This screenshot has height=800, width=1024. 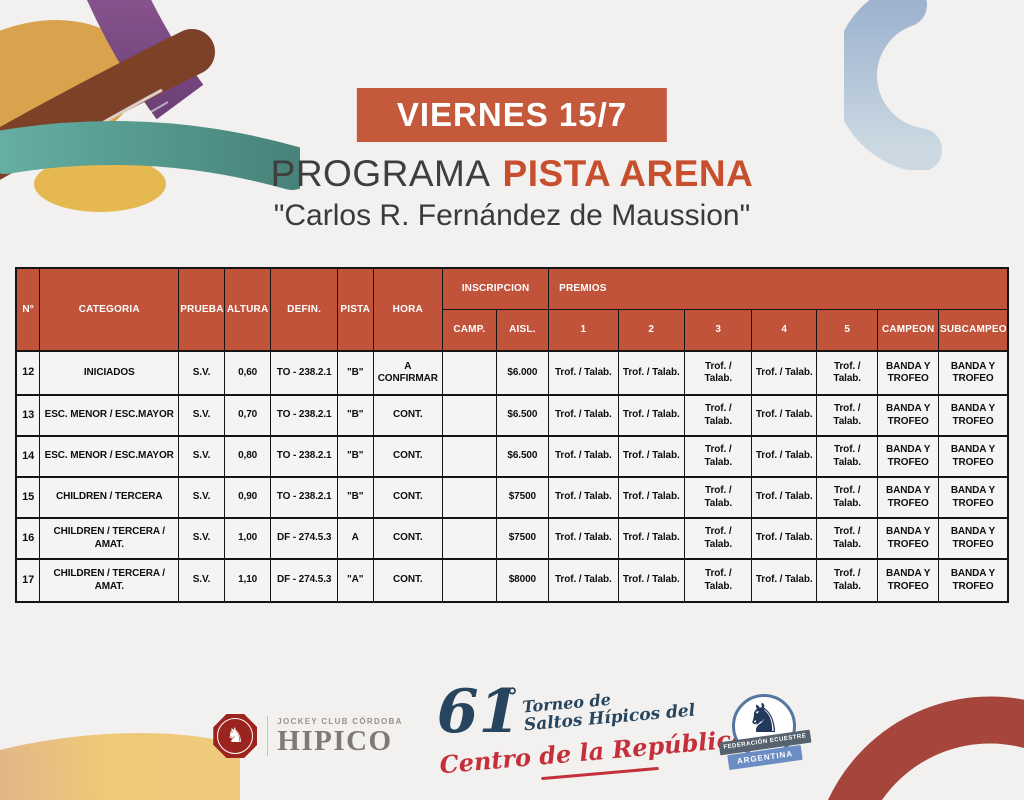 I want to click on title-prefix: PROGRAMA, so click(x=380, y=173).